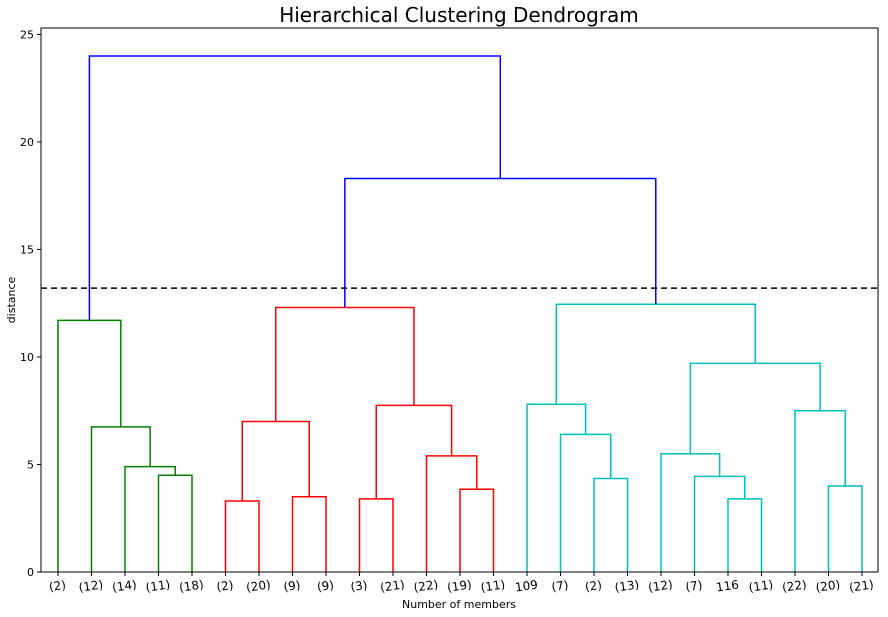 This screenshot has width=888, height=617. Describe the element at coordinates (27, 357) in the screenshot. I see `y-tick-label: 10` at that location.